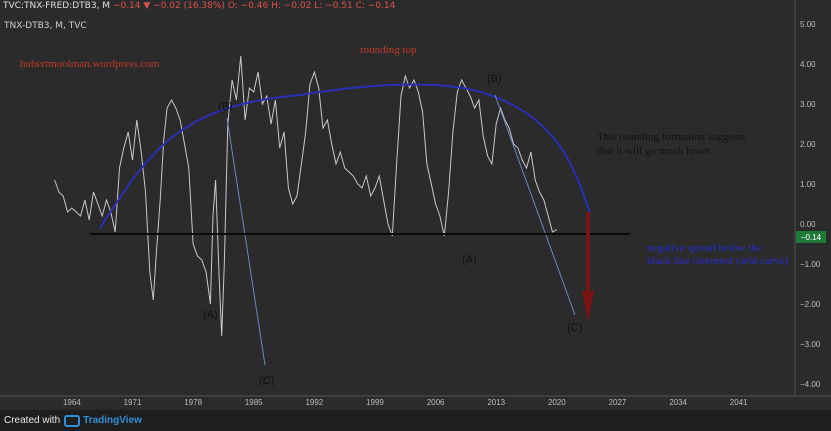 This screenshot has width=831, height=431. What do you see at coordinates (808, 144) in the screenshot?
I see `y-tick-label: 2.00` at bounding box center [808, 144].